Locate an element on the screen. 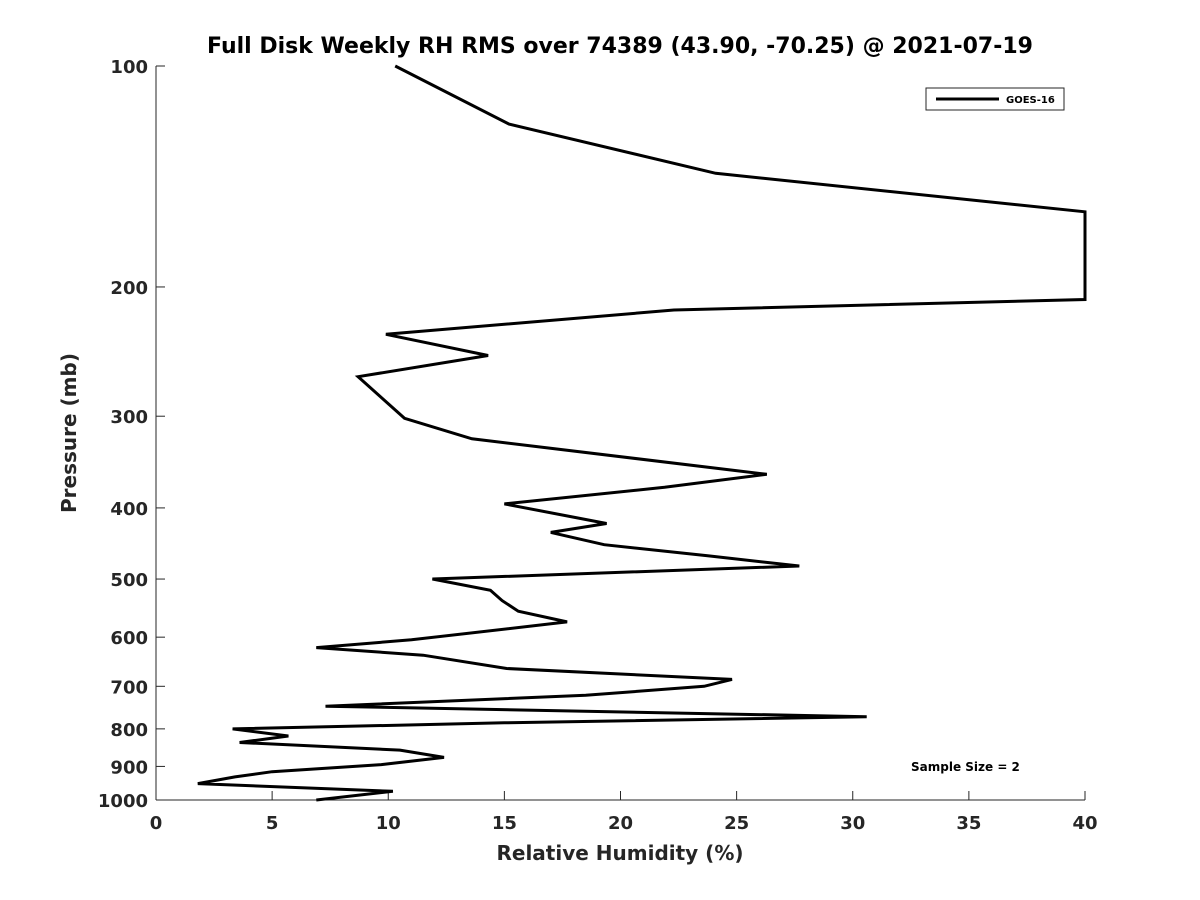 Image resolution: width=1200 pixels, height=900 pixels. x-tick-label: 5 is located at coordinates (272, 823).